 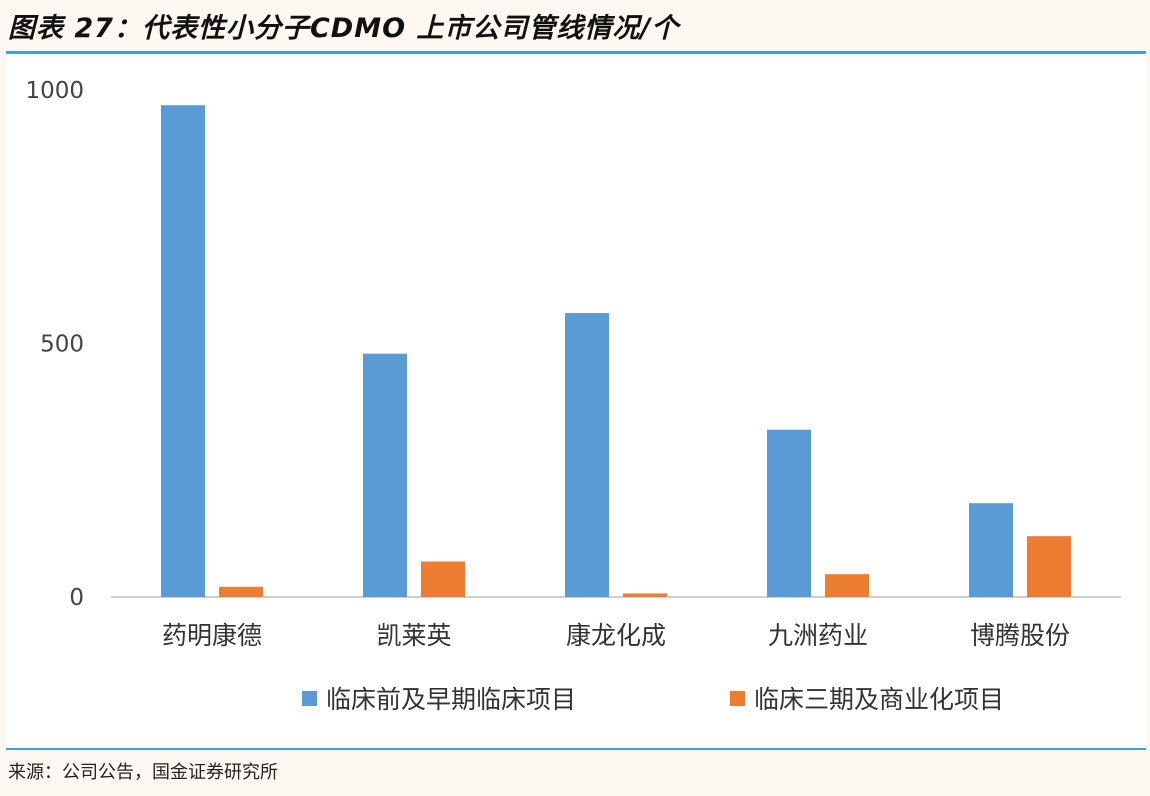 What do you see at coordinates (879, 699) in the screenshot?
I see `legend-label: 临床三期及商业化项目` at bounding box center [879, 699].